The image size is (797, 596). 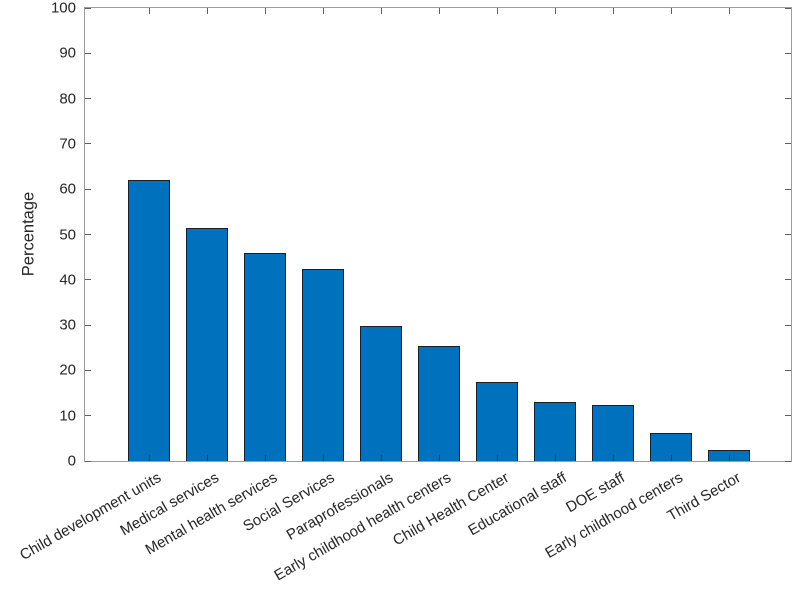 I want to click on y-tick-label: 0, so click(x=71, y=461).